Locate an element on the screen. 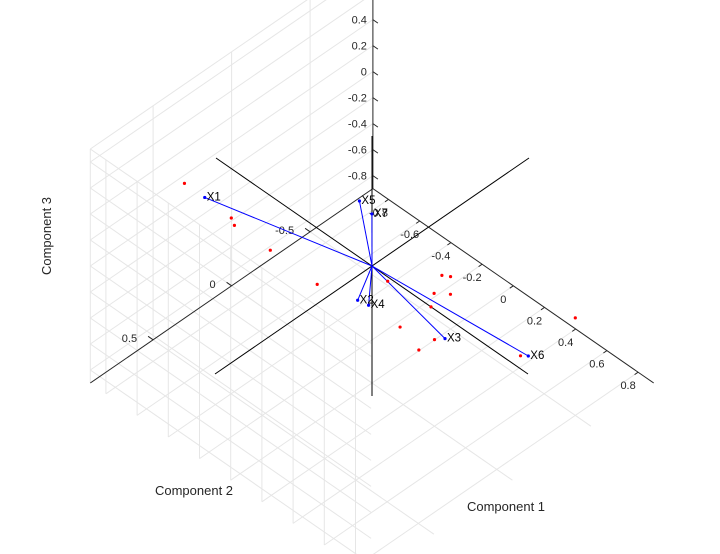 Image resolution: width=720 pixels, height=554 pixels. x-tick-label: 0.8 is located at coordinates (627, 386).